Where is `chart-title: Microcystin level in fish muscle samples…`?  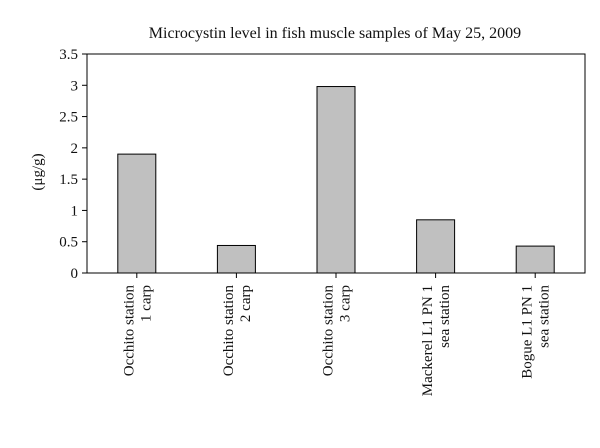 chart-title: Microcystin level in fish muscle samples… is located at coordinates (335, 33).